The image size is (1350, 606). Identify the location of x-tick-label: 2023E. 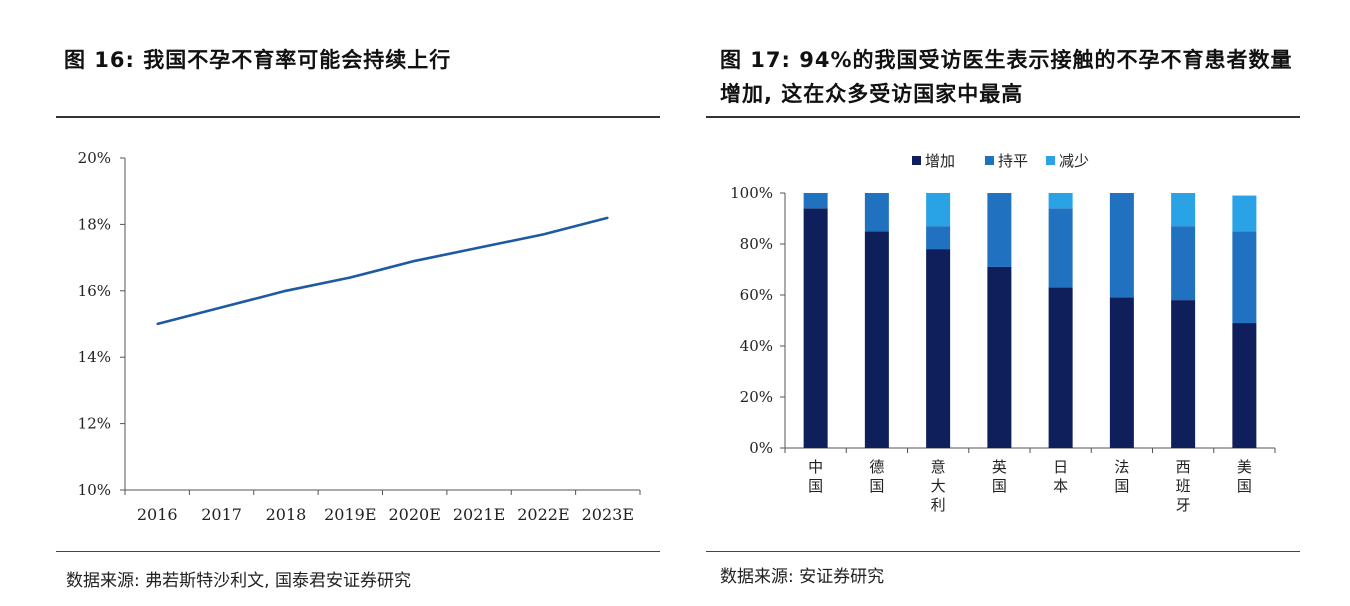
(608, 514).